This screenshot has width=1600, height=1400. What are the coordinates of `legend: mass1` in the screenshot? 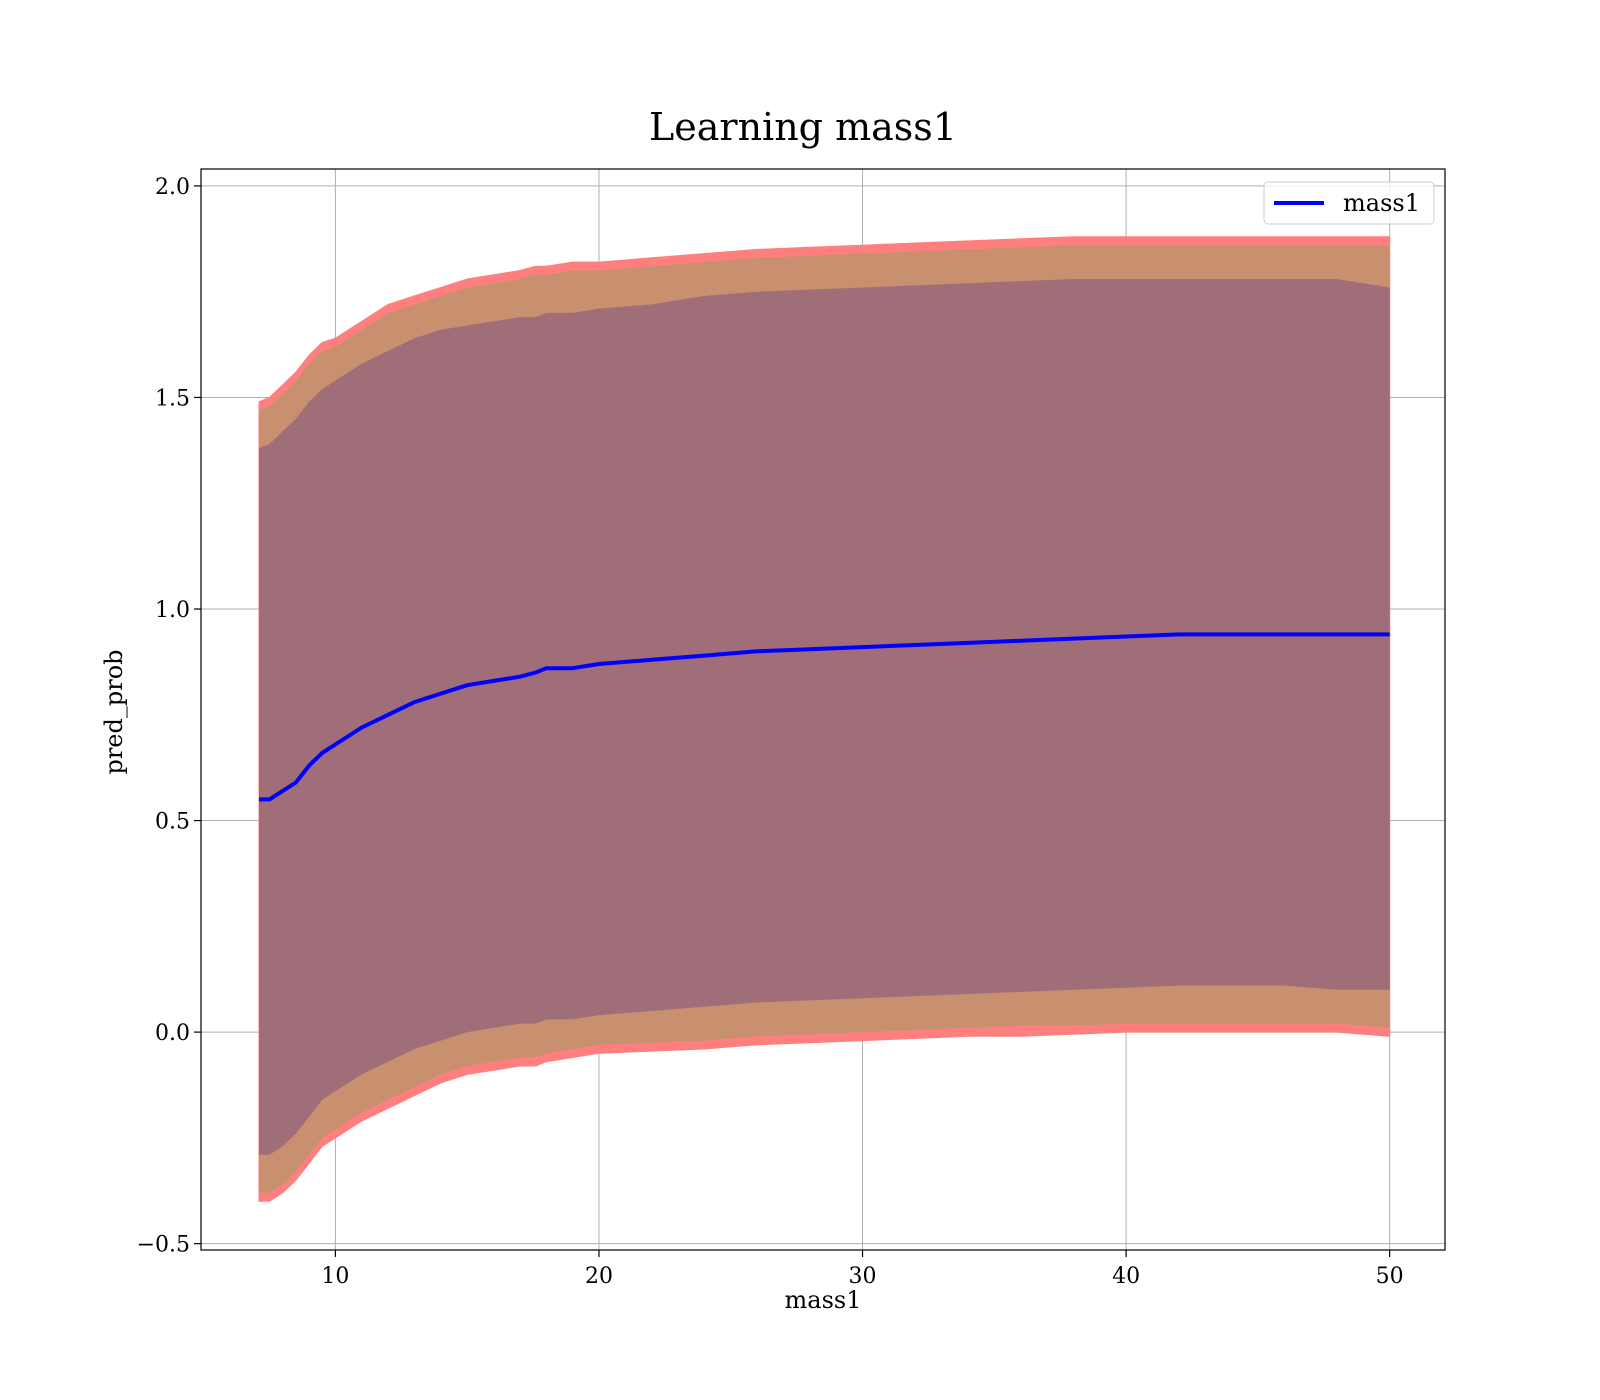 It's located at (1349, 203).